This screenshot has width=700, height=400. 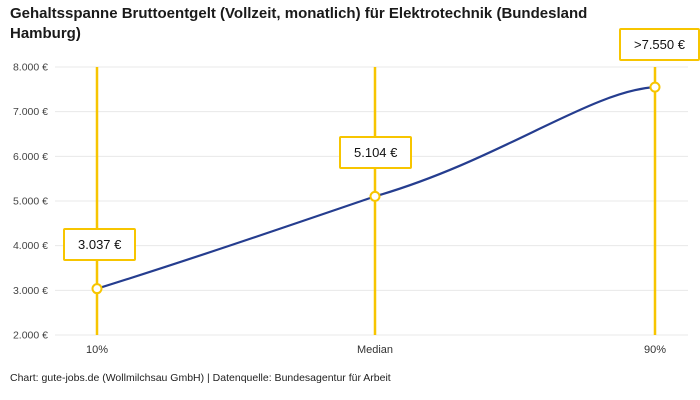 I want to click on y-axis-tick-label: 7.000 €, so click(x=30, y=112).